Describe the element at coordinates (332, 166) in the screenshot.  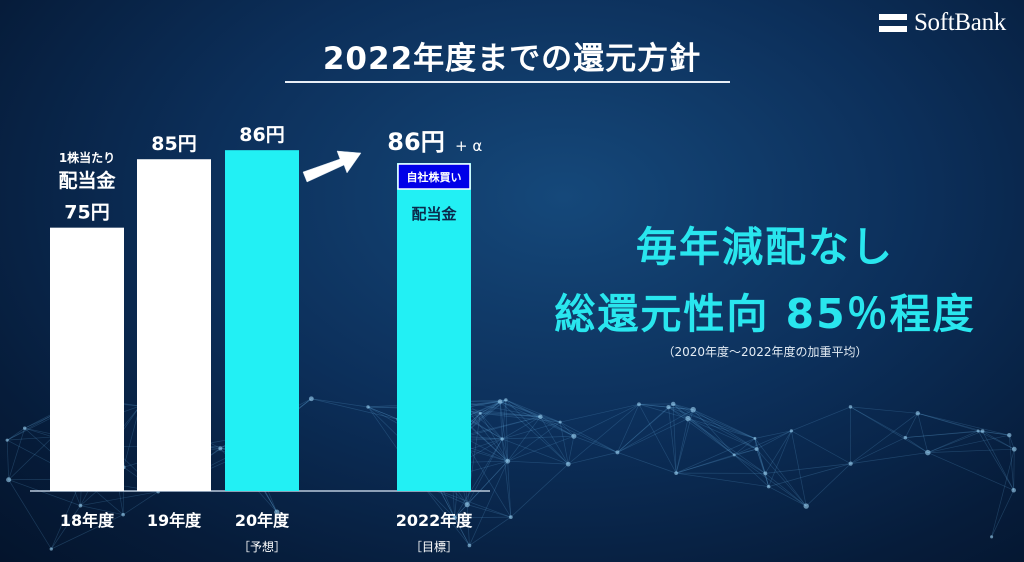
I see `growth-arrow-icon` at that location.